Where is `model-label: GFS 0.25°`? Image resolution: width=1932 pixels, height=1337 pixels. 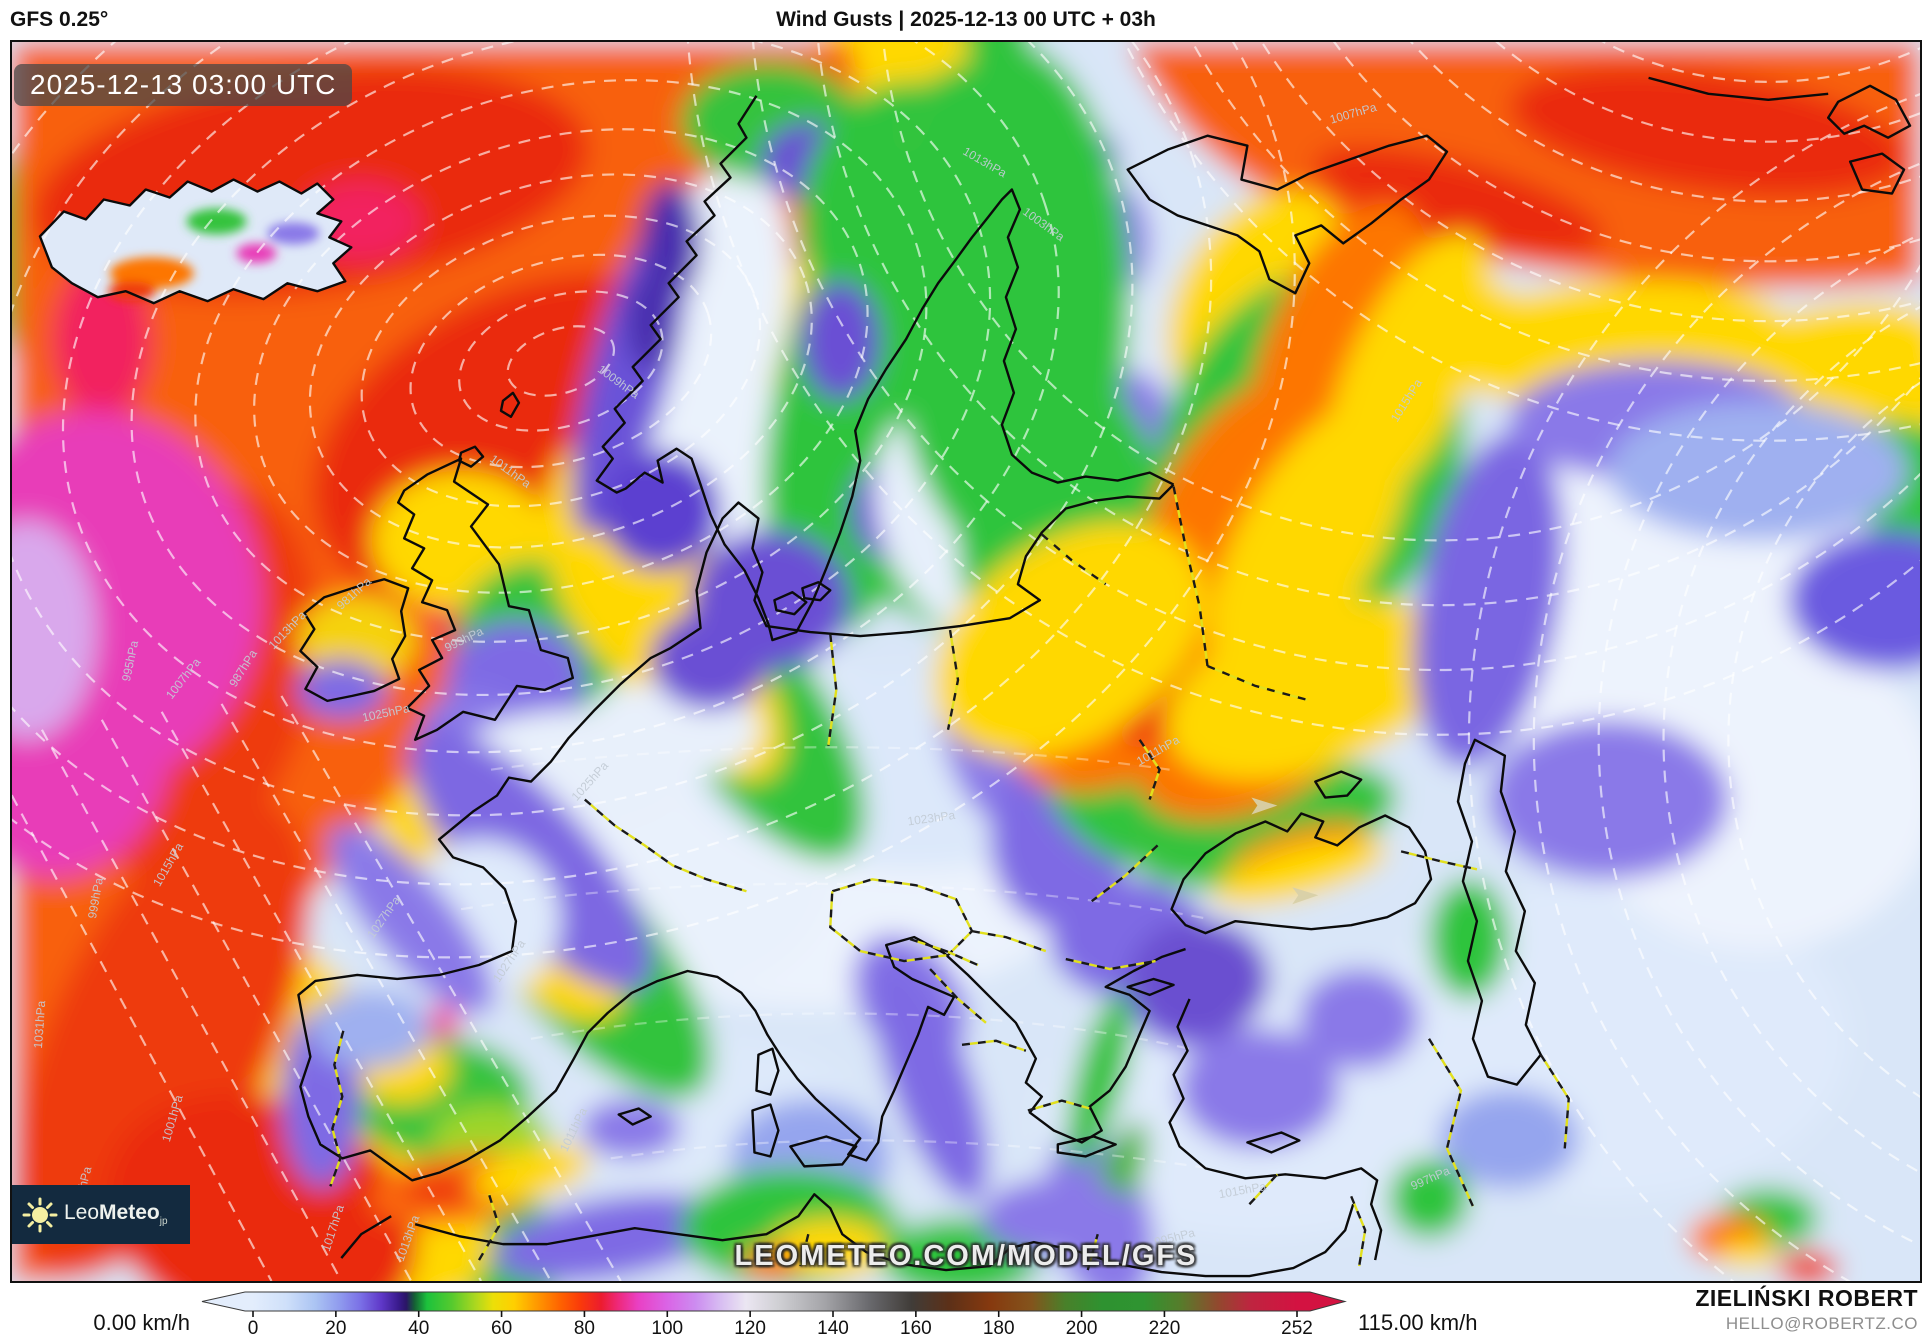
model-label: GFS 0.25° is located at coordinates (59, 19).